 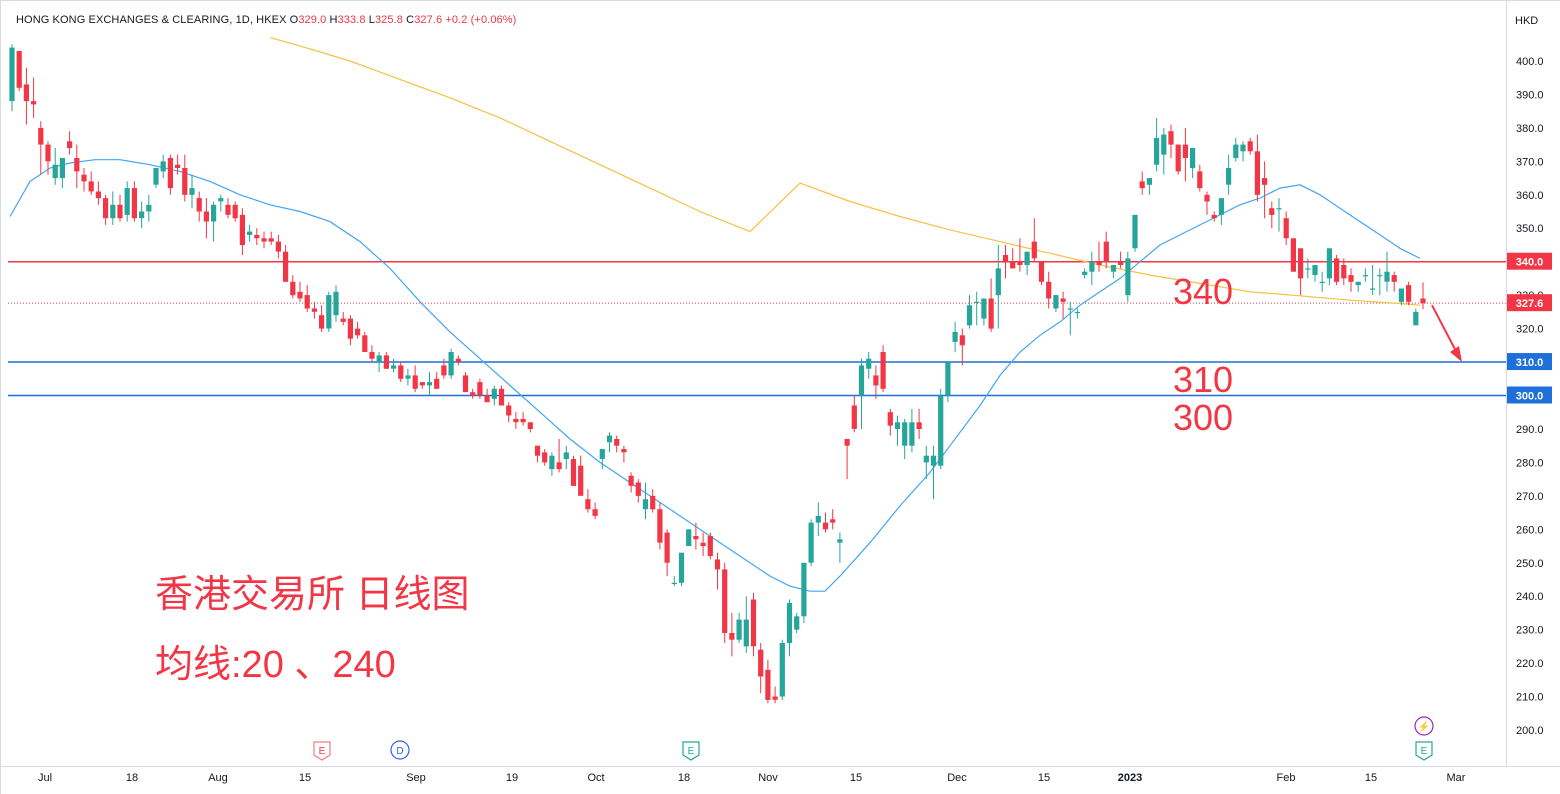 I want to click on dividend-marker, so click(x=400, y=750).